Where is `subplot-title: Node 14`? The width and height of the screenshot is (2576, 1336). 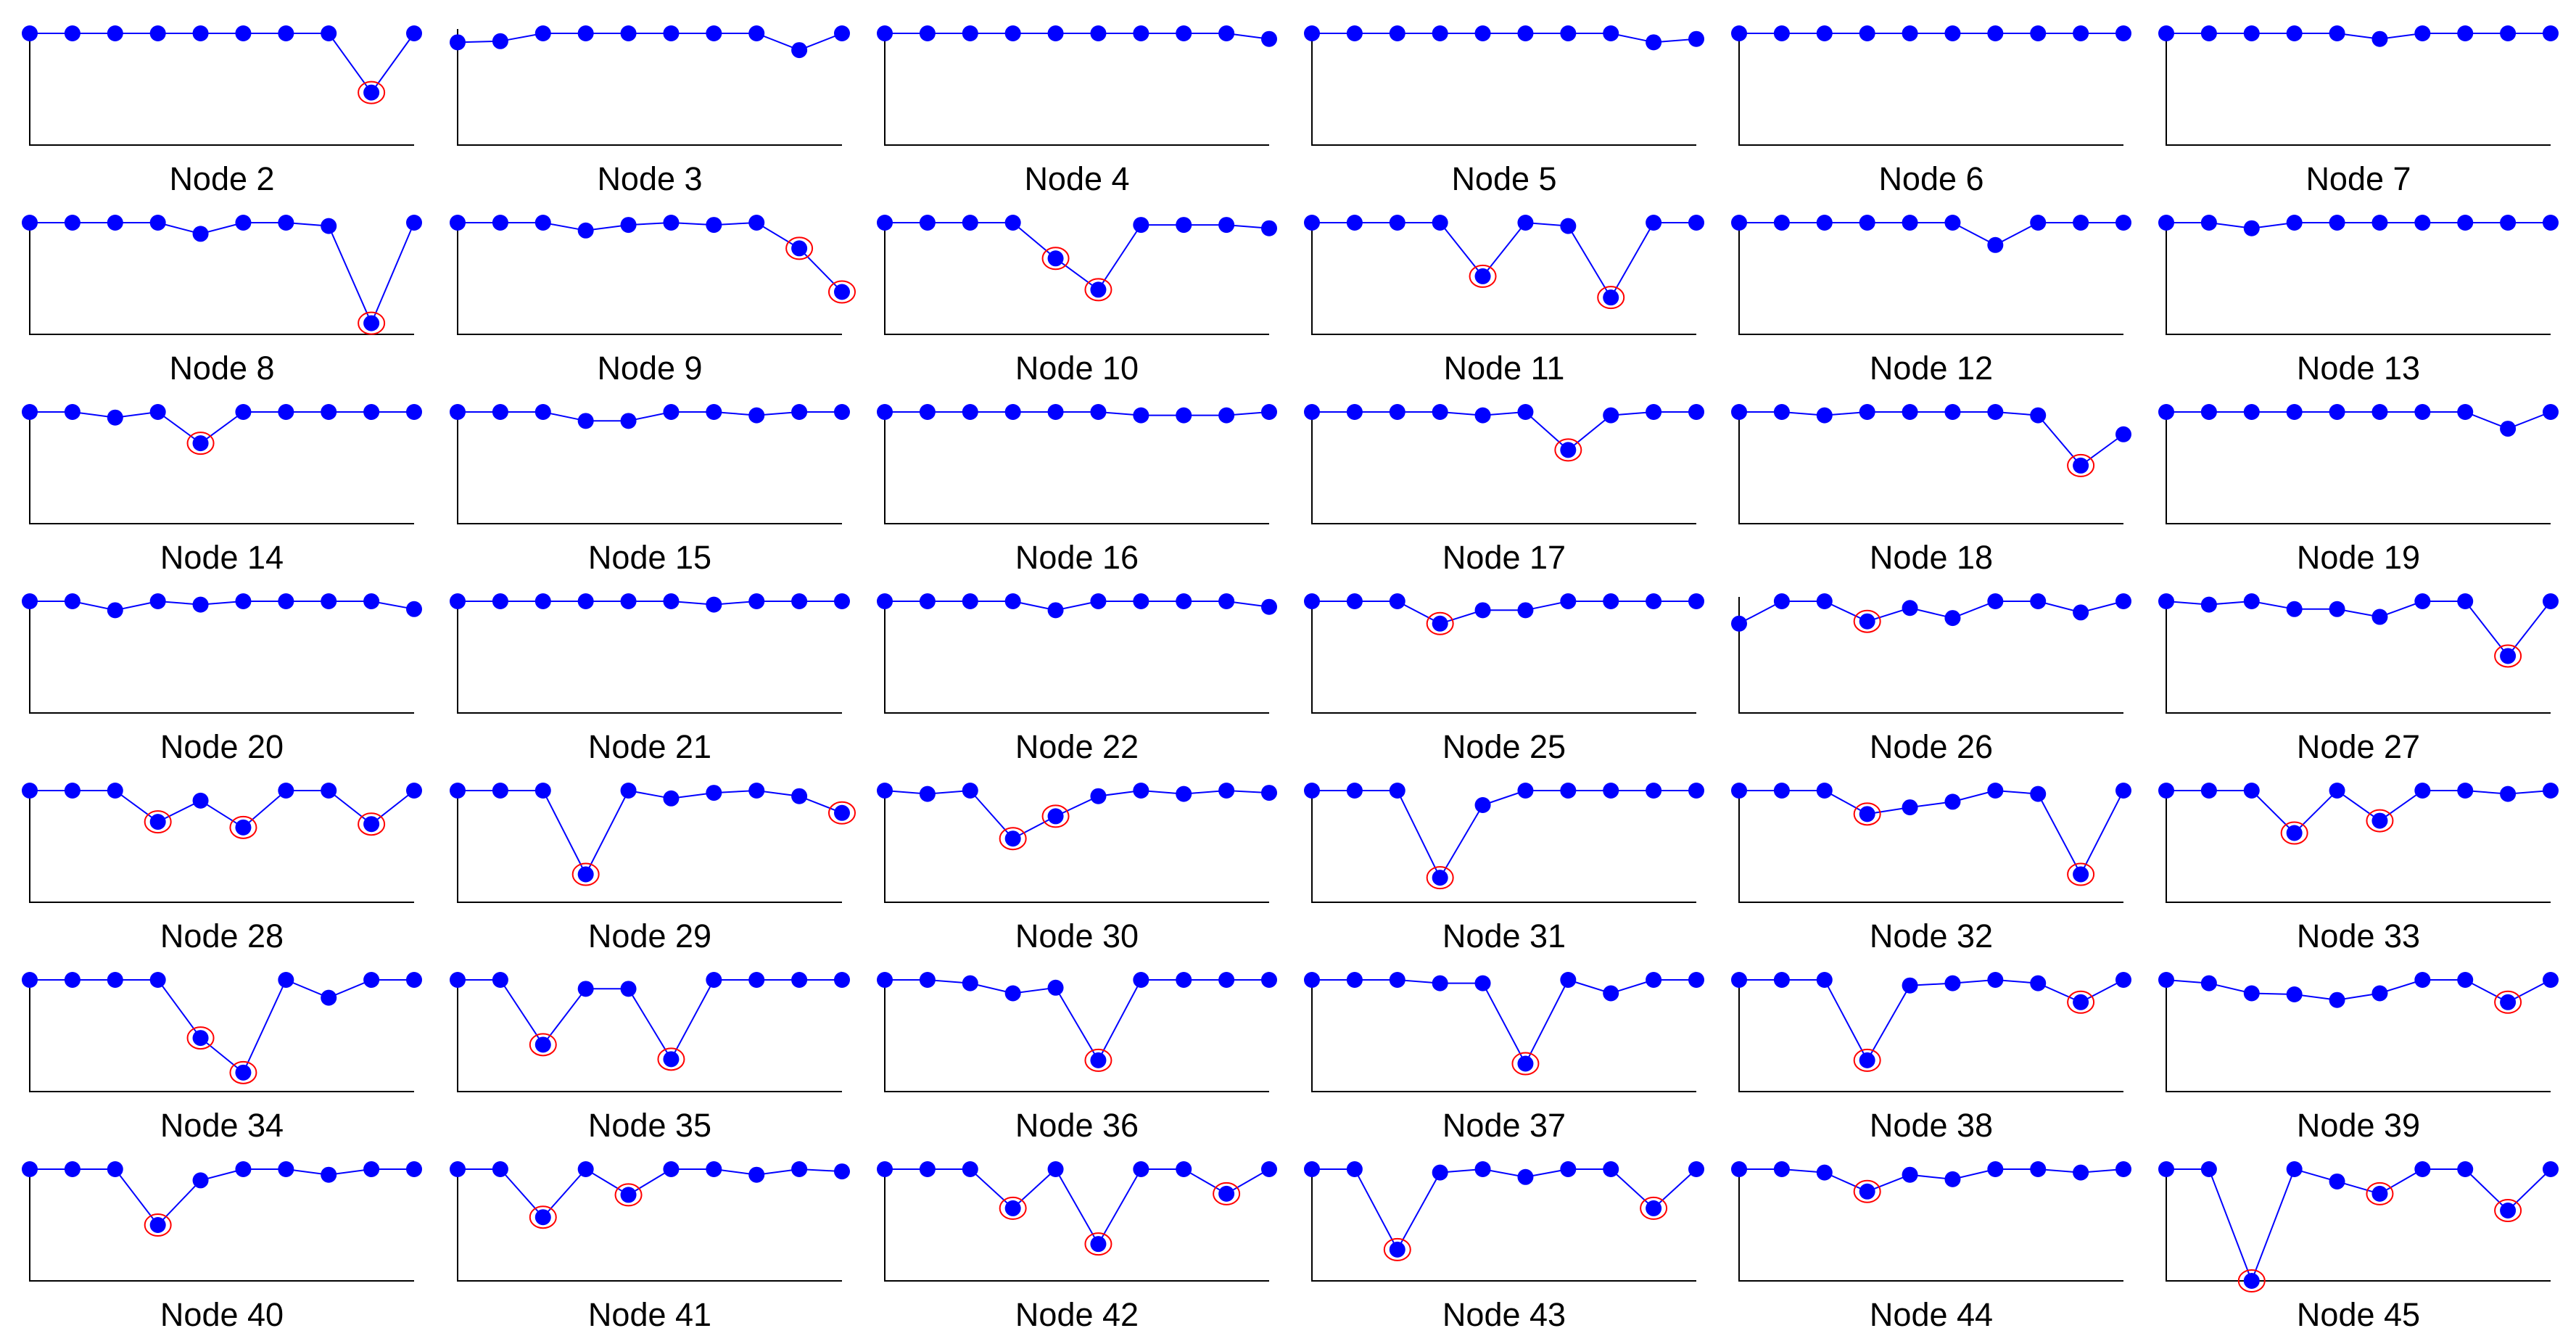 subplot-title: Node 14 is located at coordinates (222, 557).